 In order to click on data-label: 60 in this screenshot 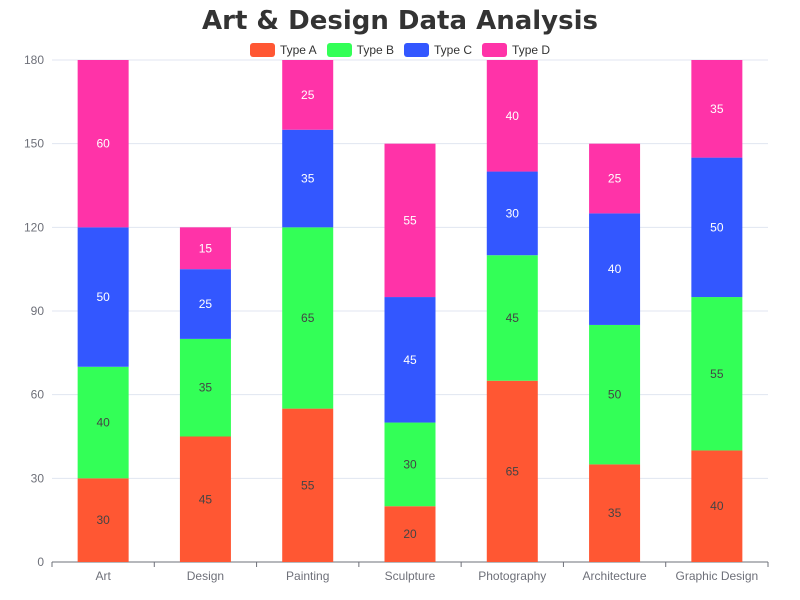, I will do `click(103, 144)`.